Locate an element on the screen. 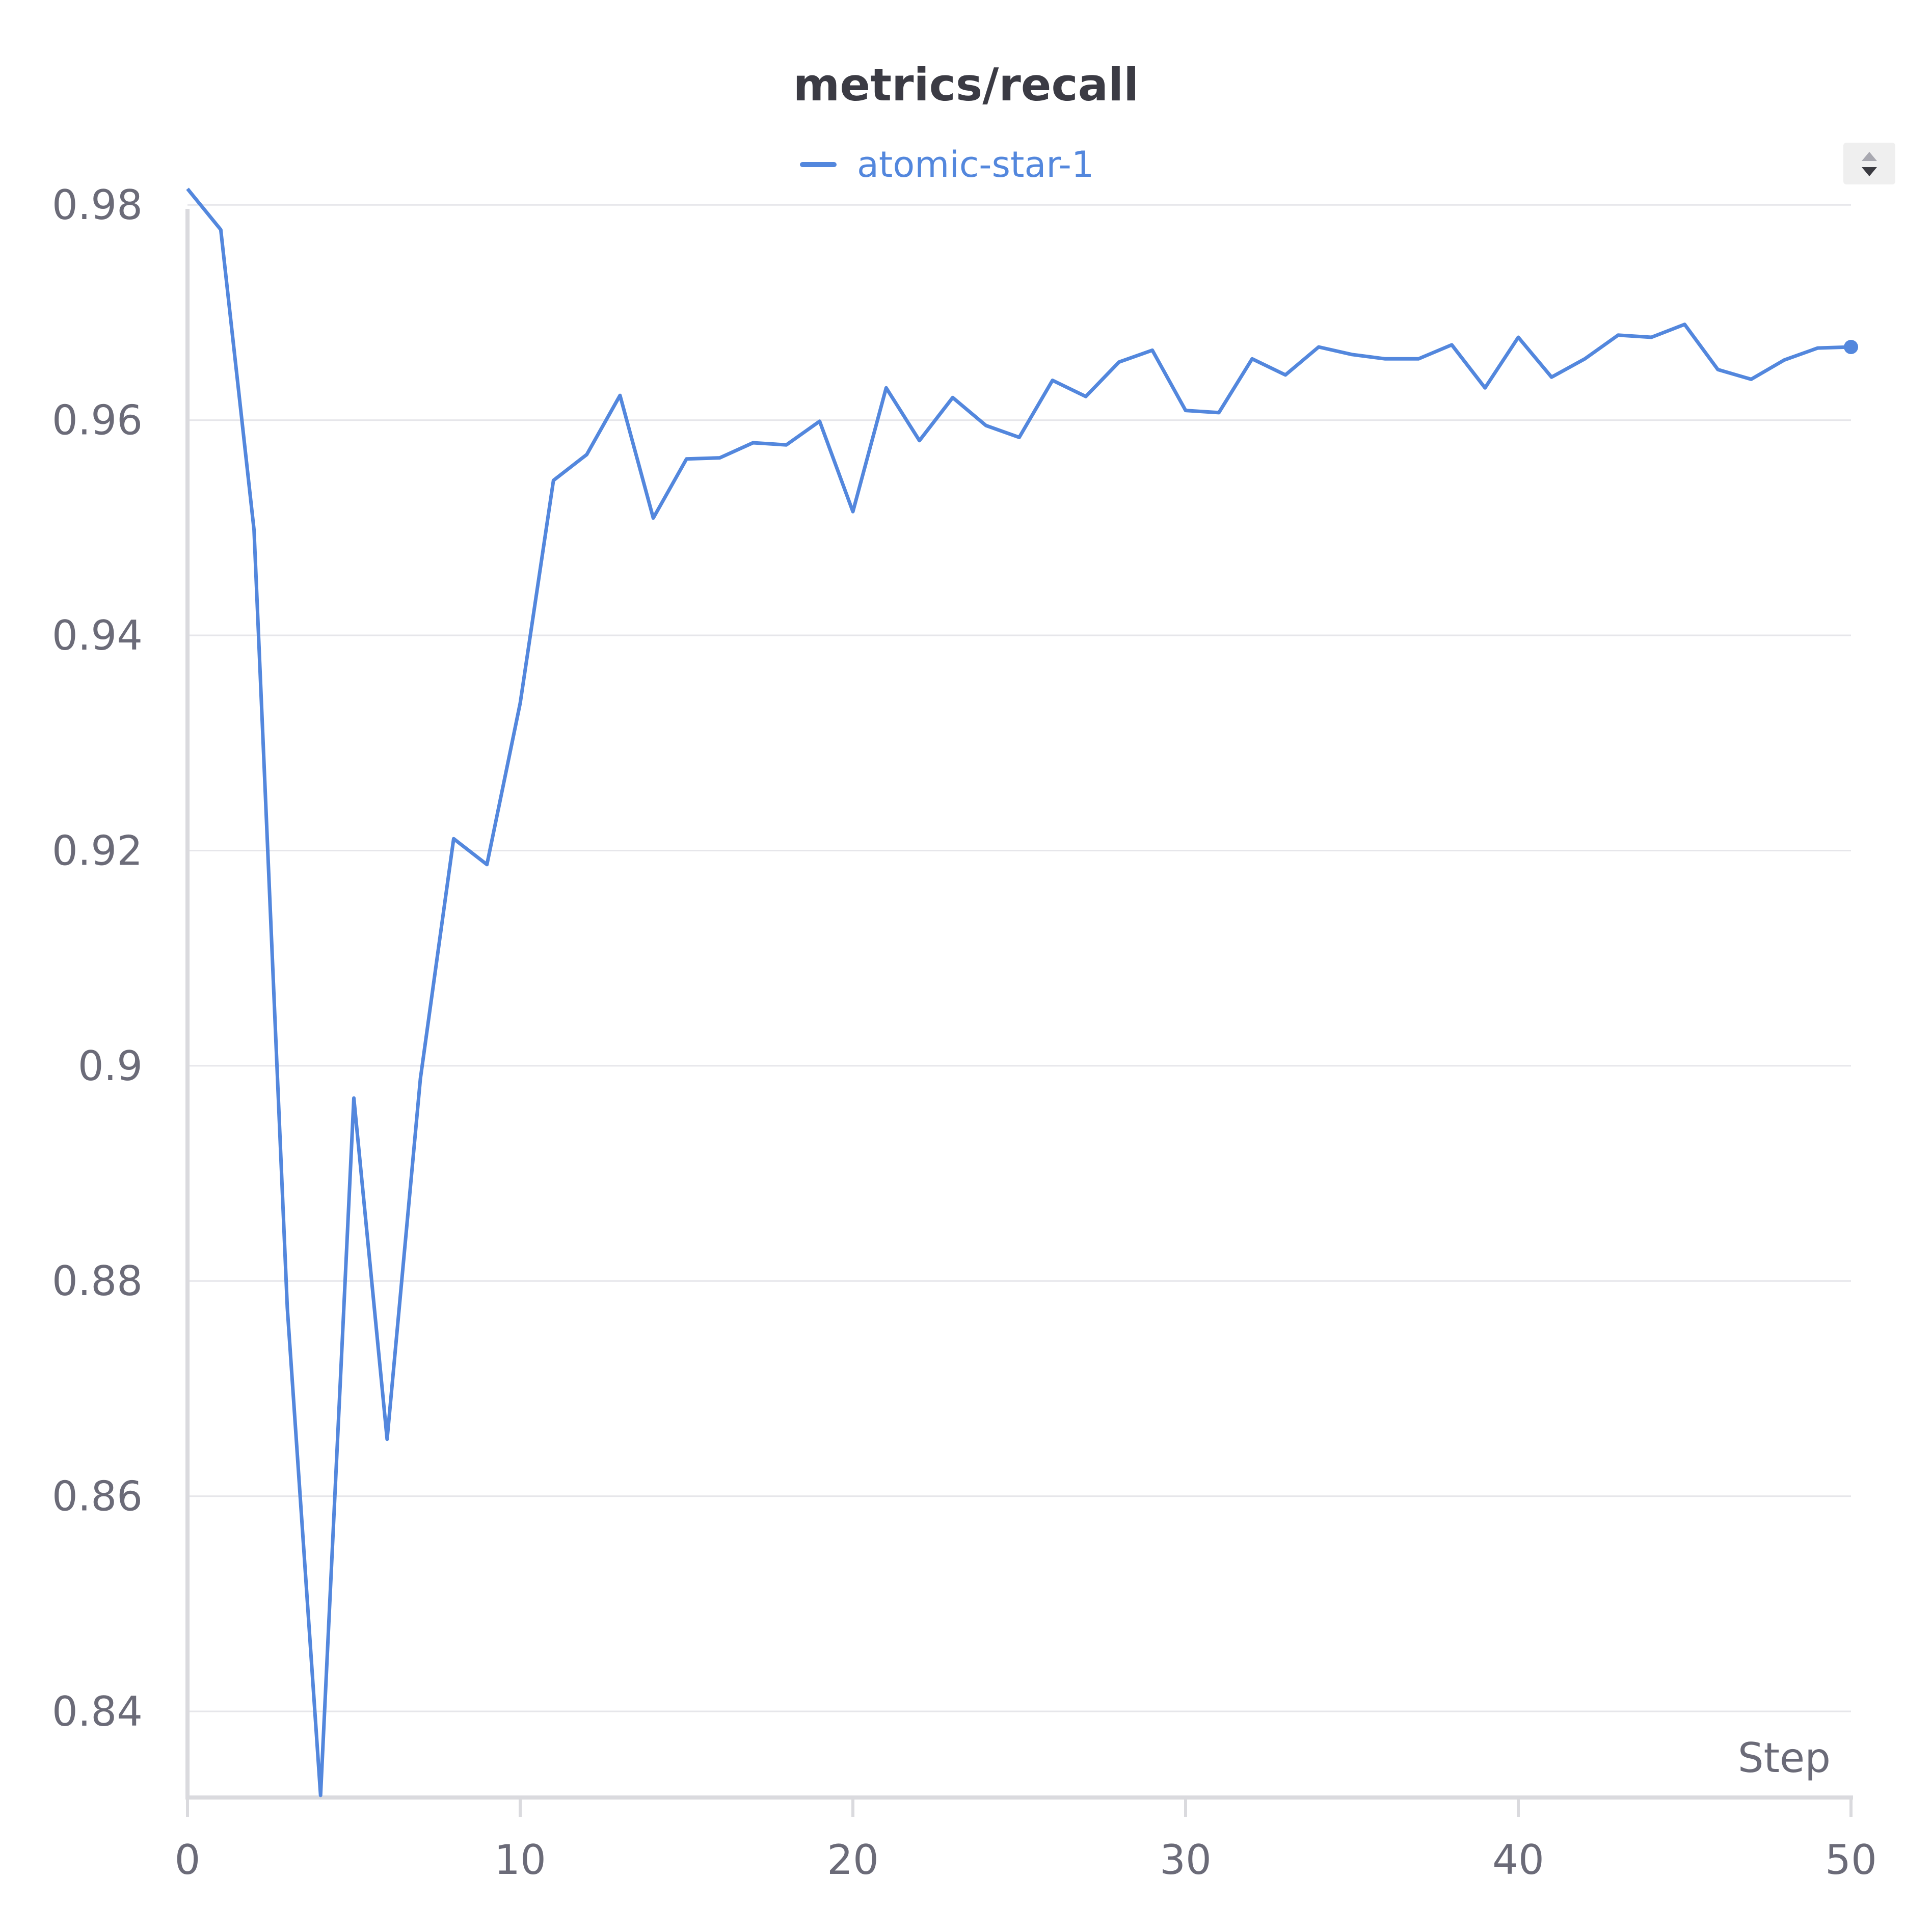  x-tick-label: 10 is located at coordinates (520, 1860).